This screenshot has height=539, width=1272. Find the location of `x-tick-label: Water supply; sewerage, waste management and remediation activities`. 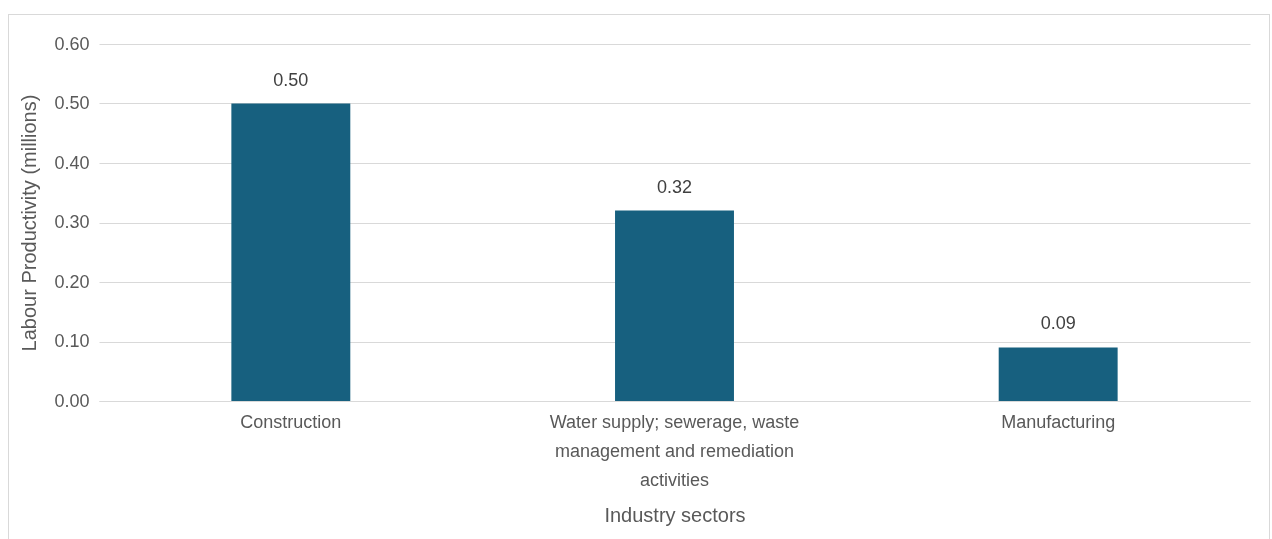

x-tick-label: Water supply; sewerage, waste management and remediation activities is located at coordinates (674, 450).